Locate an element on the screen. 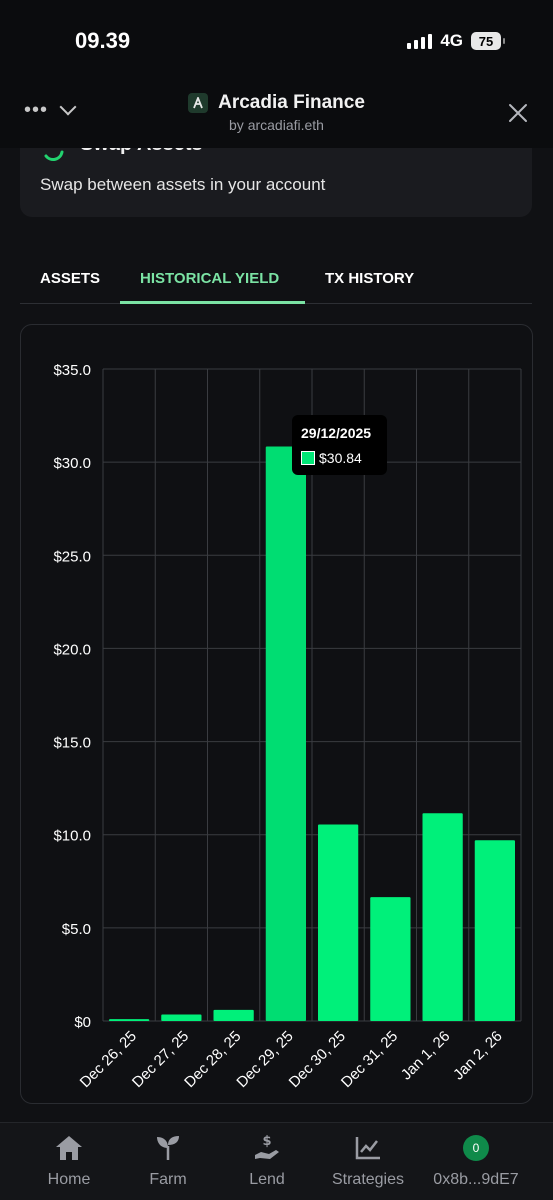 The width and height of the screenshot is (553, 1200). active-tab-indicator is located at coordinates (212, 302).